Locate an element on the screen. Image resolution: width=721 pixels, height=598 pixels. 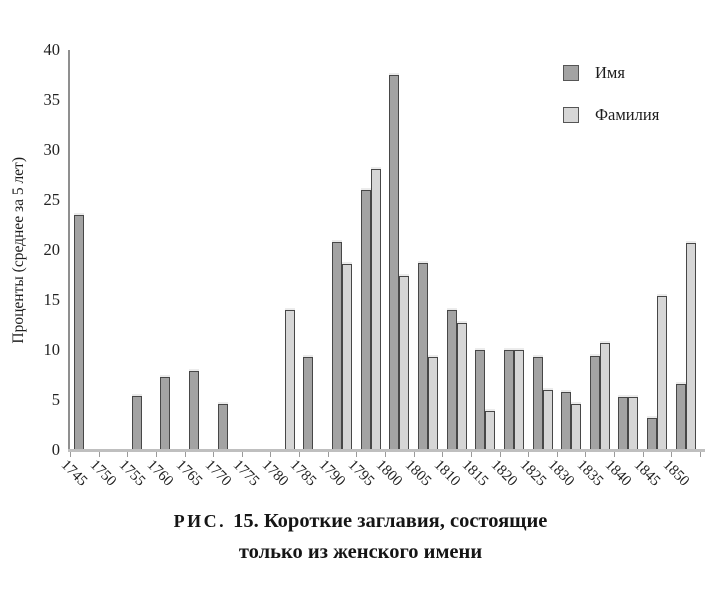
x-axis-label-1780: 1780 is located at coordinates (274, 473).